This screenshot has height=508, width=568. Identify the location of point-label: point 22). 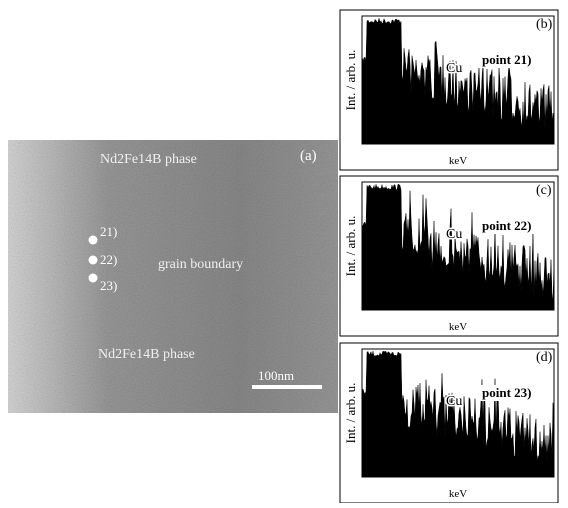
(506, 225).